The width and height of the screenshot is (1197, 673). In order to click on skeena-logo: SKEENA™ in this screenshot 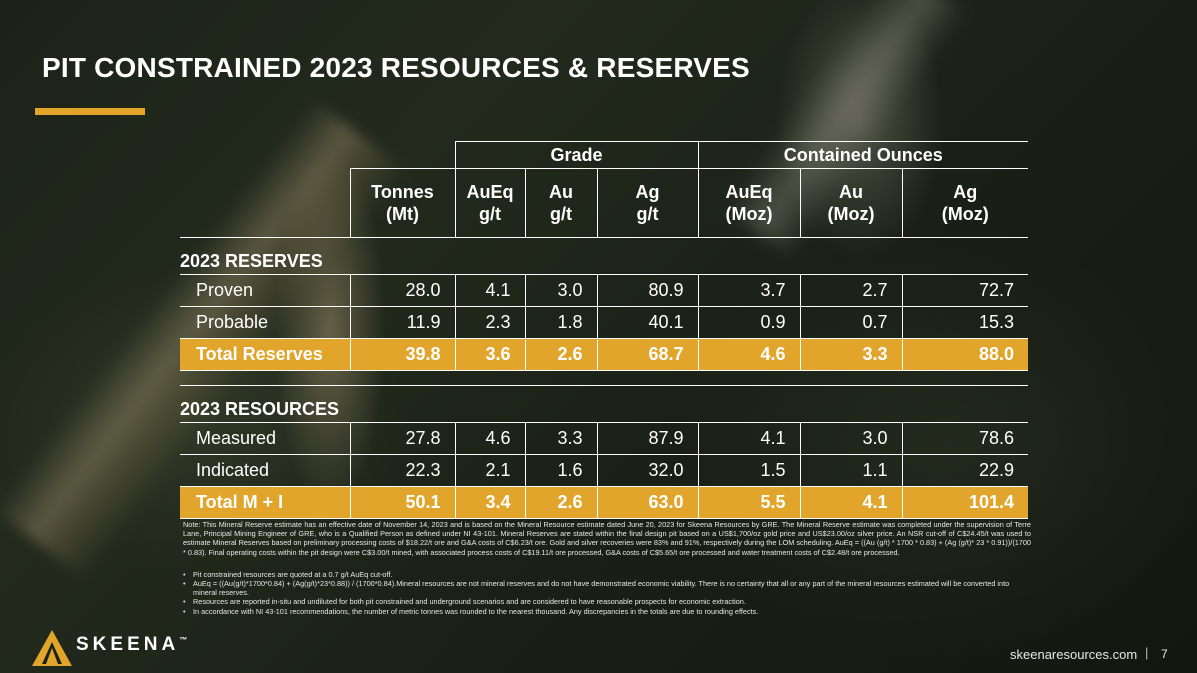, I will do `click(130, 648)`.